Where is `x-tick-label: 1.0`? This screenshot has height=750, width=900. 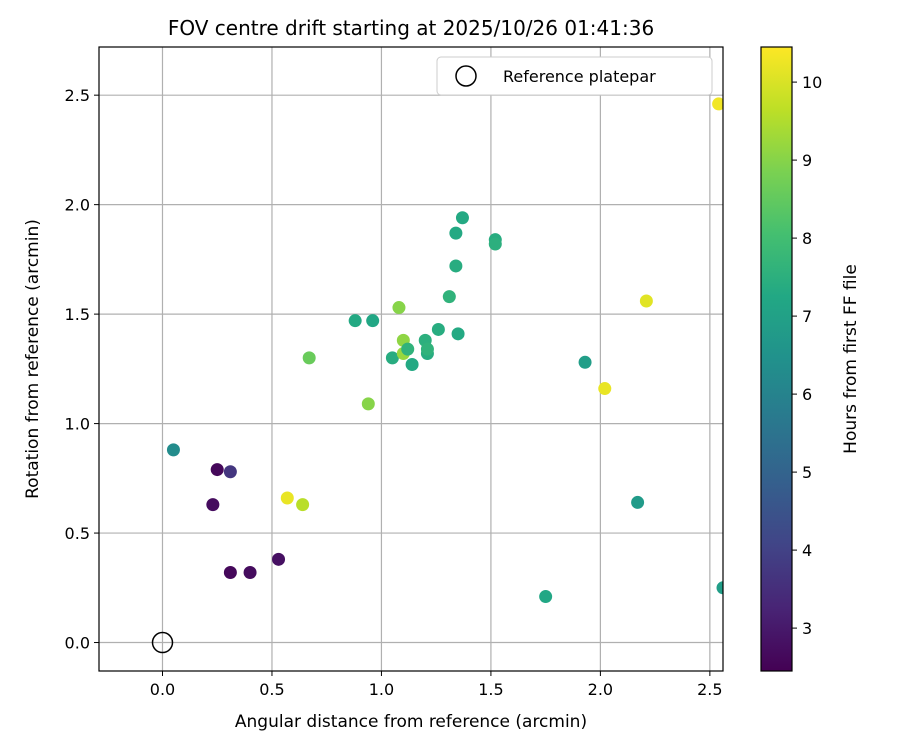
x-tick-label: 1.0 is located at coordinates (381, 689).